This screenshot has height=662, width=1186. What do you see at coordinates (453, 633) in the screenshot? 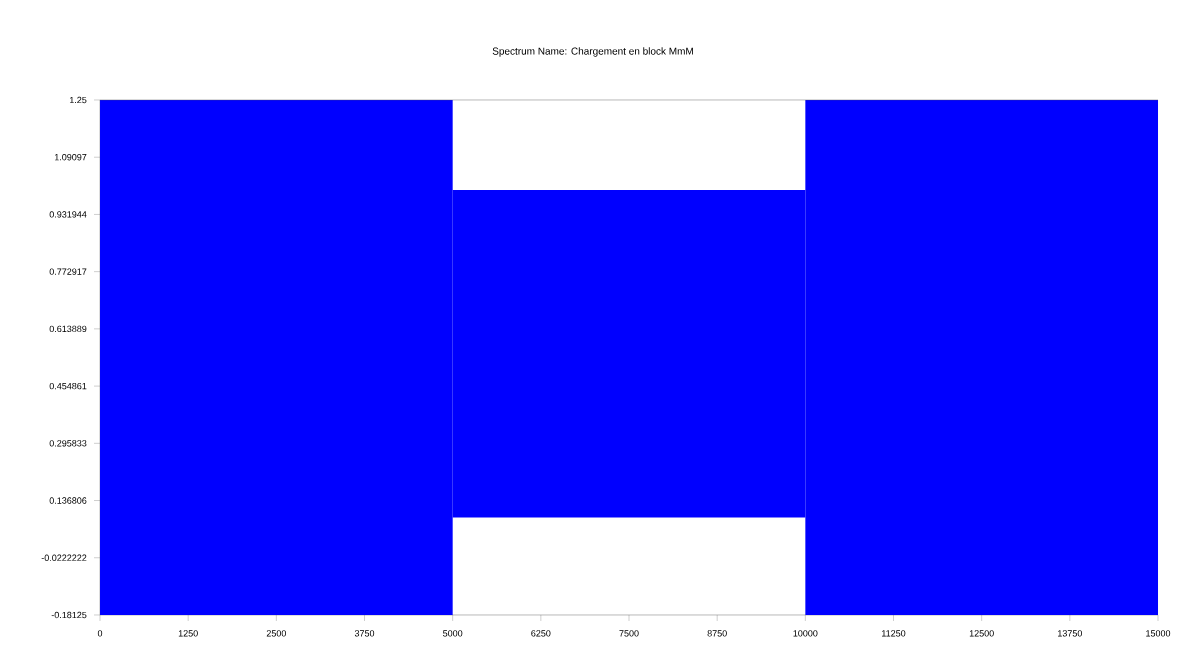
I see `x-tick-label: 5000` at bounding box center [453, 633].